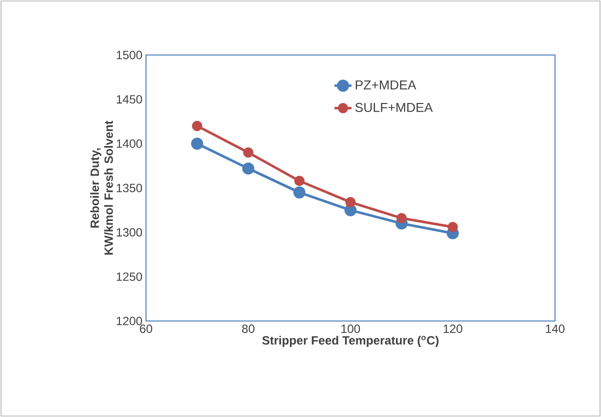  I want to click on x-axis-title: Stripper Feed Temperature ($^{o}$C), so click(350, 341).